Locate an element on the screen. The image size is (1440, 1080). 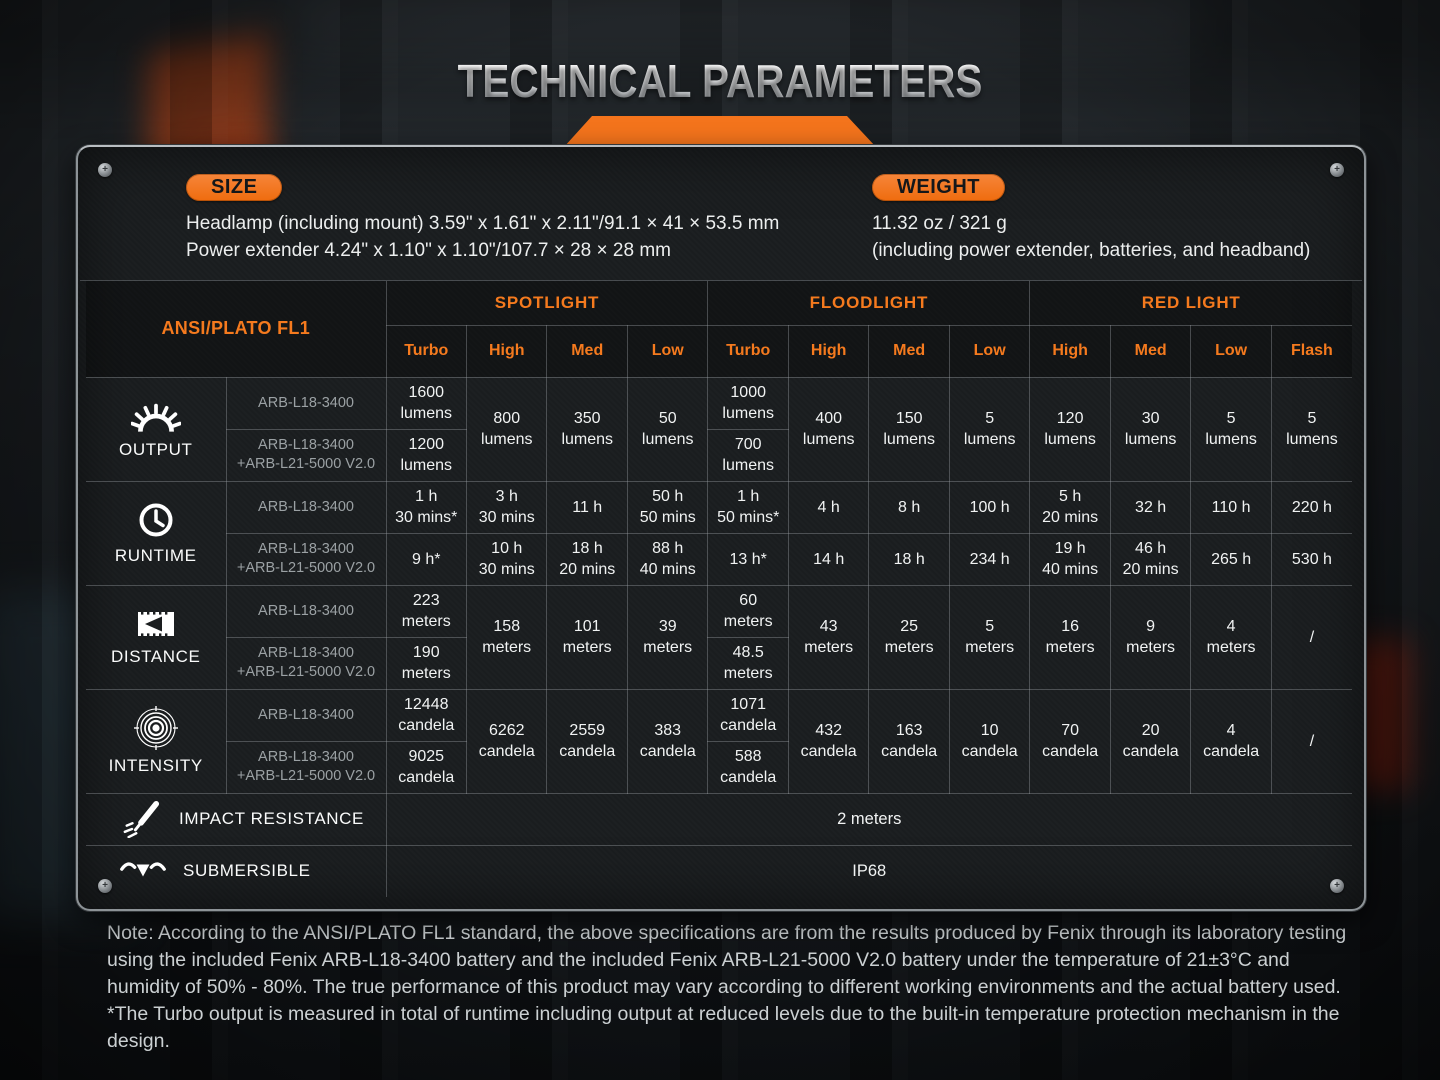
subcol-header: Flash is located at coordinates (1311, 351).